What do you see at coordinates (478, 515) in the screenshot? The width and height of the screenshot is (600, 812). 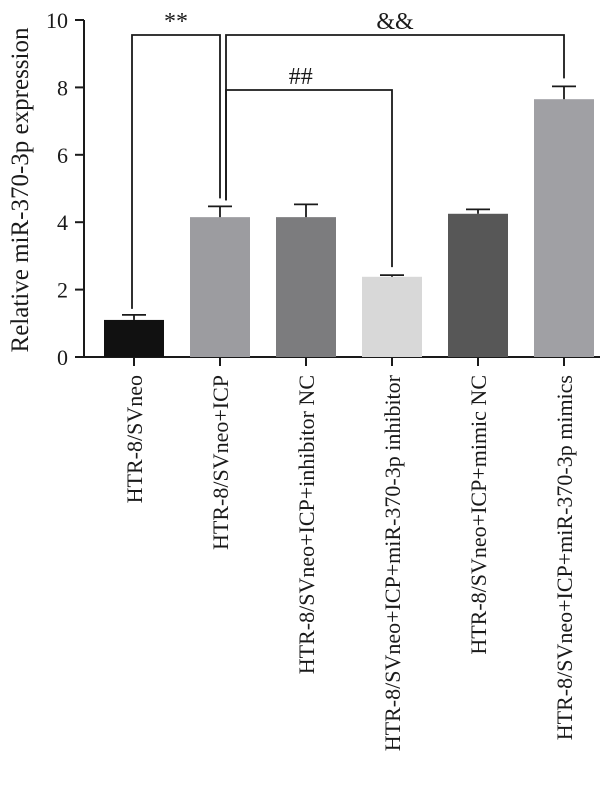 I see `x-tick-label: HTR-8/SVneo+ICP+mimic NC` at bounding box center [478, 515].